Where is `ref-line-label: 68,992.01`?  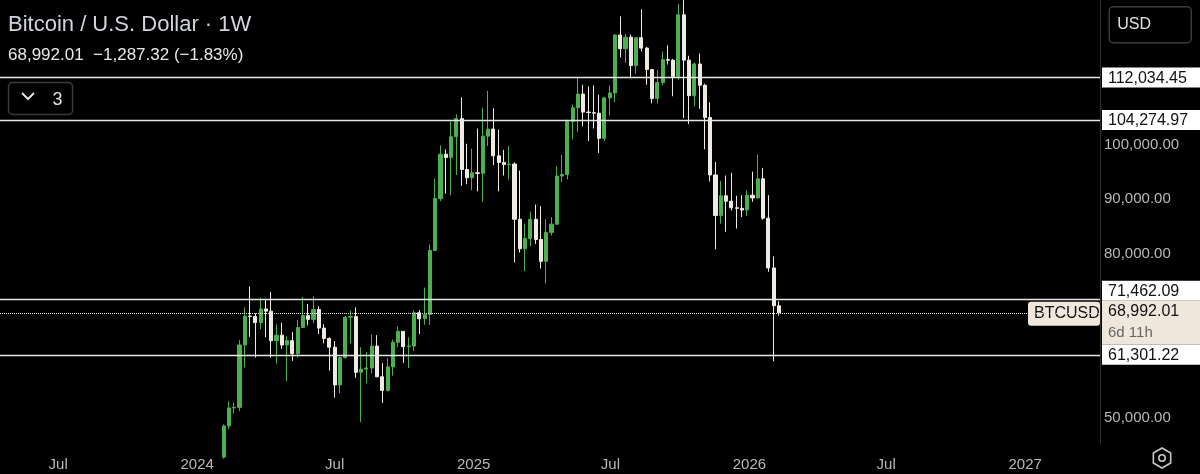 ref-line-label: 68,992.01 is located at coordinates (1144, 311).